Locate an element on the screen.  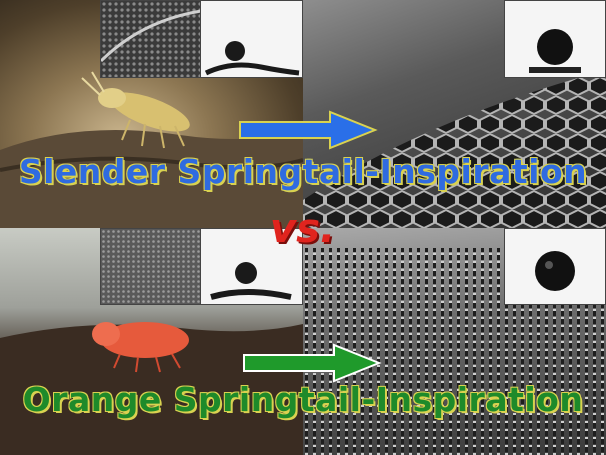
bark-bottom is located at coordinates (151, 389).